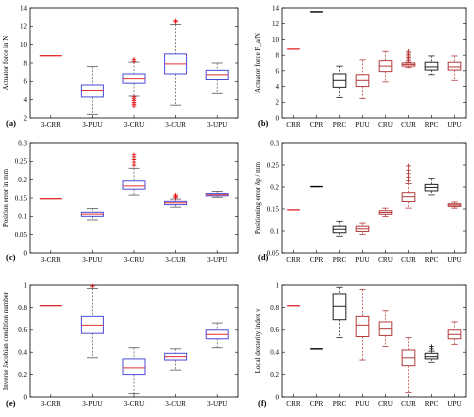 The width and height of the screenshot is (474, 417). What do you see at coordinates (258, 341) in the screenshot?
I see `y-axis-label: Local dexterity index ν` at bounding box center [258, 341].